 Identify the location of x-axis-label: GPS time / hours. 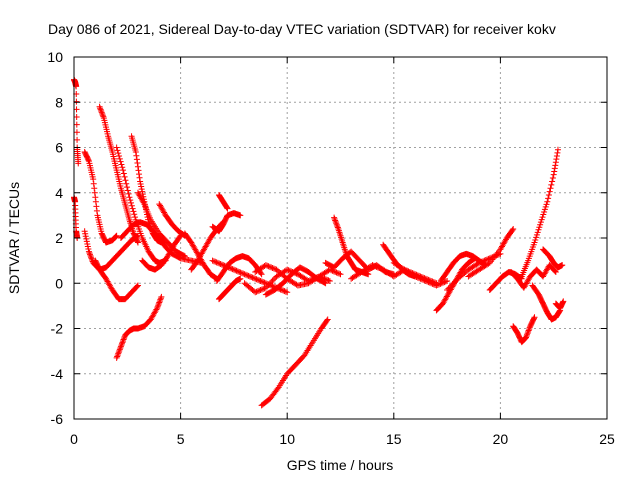
(340, 465).